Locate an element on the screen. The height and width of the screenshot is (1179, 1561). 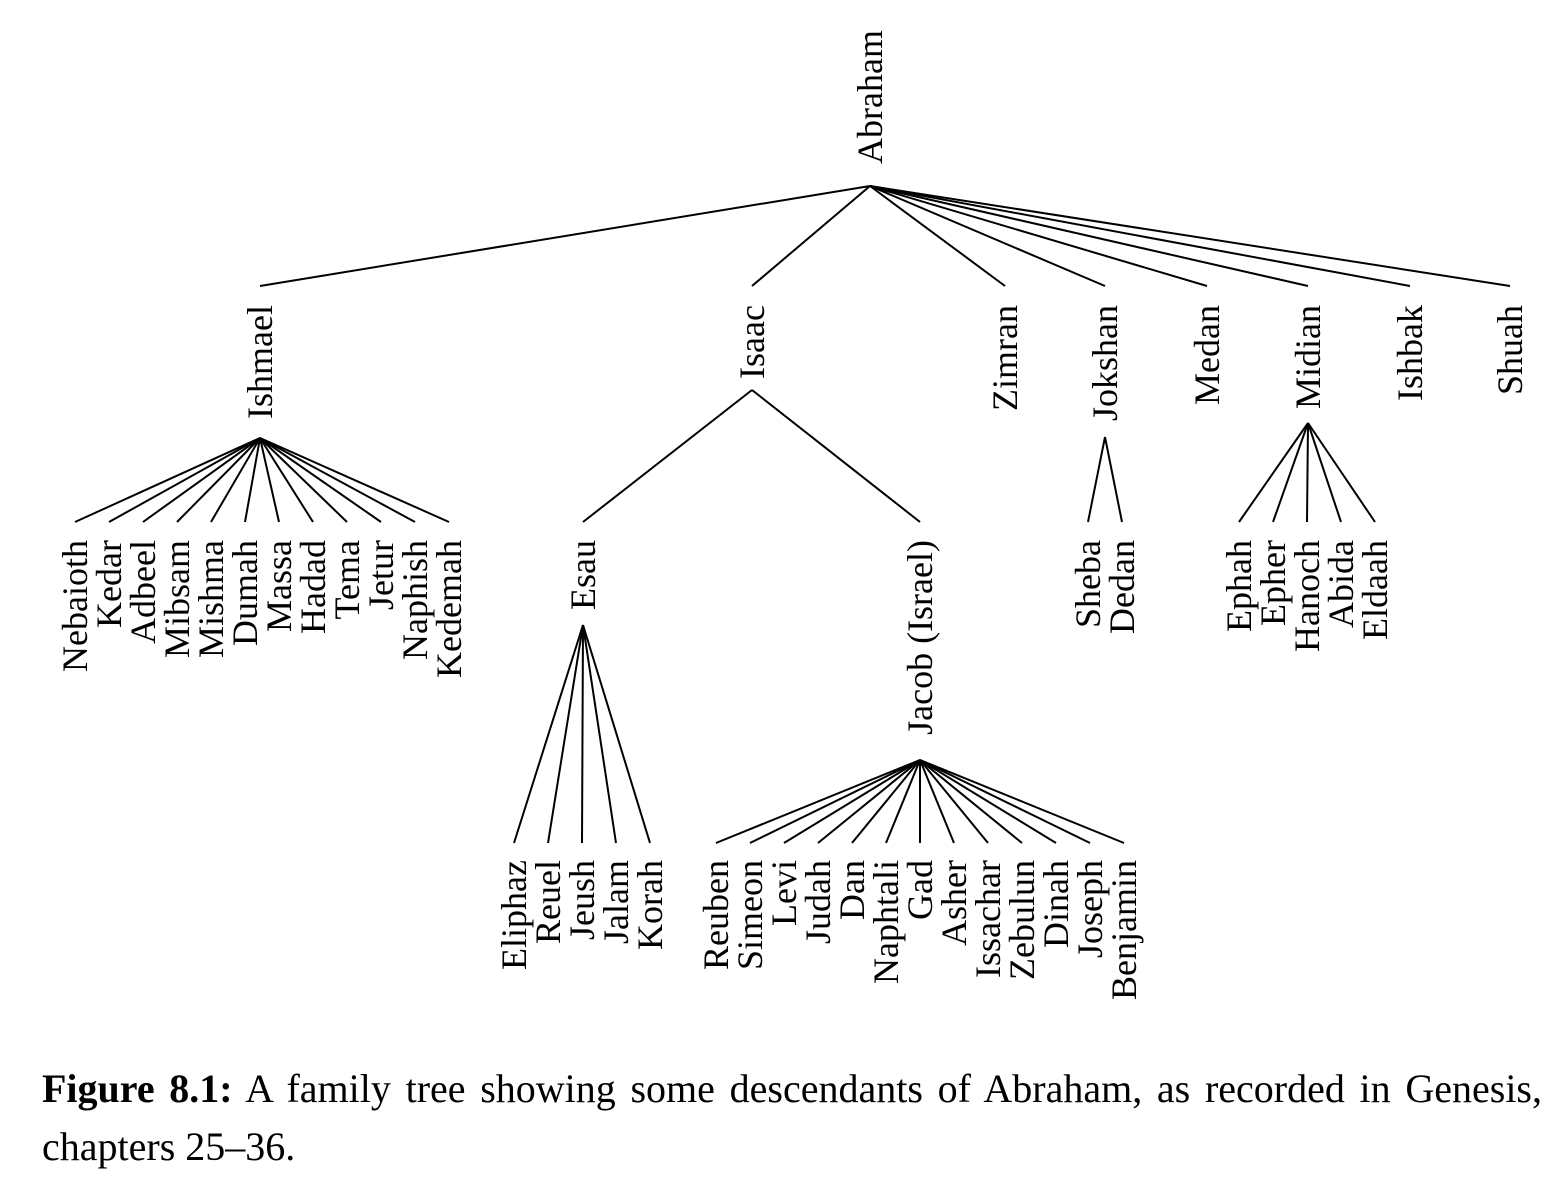
node-zebulun: Zebulun is located at coordinates (1022, 920).